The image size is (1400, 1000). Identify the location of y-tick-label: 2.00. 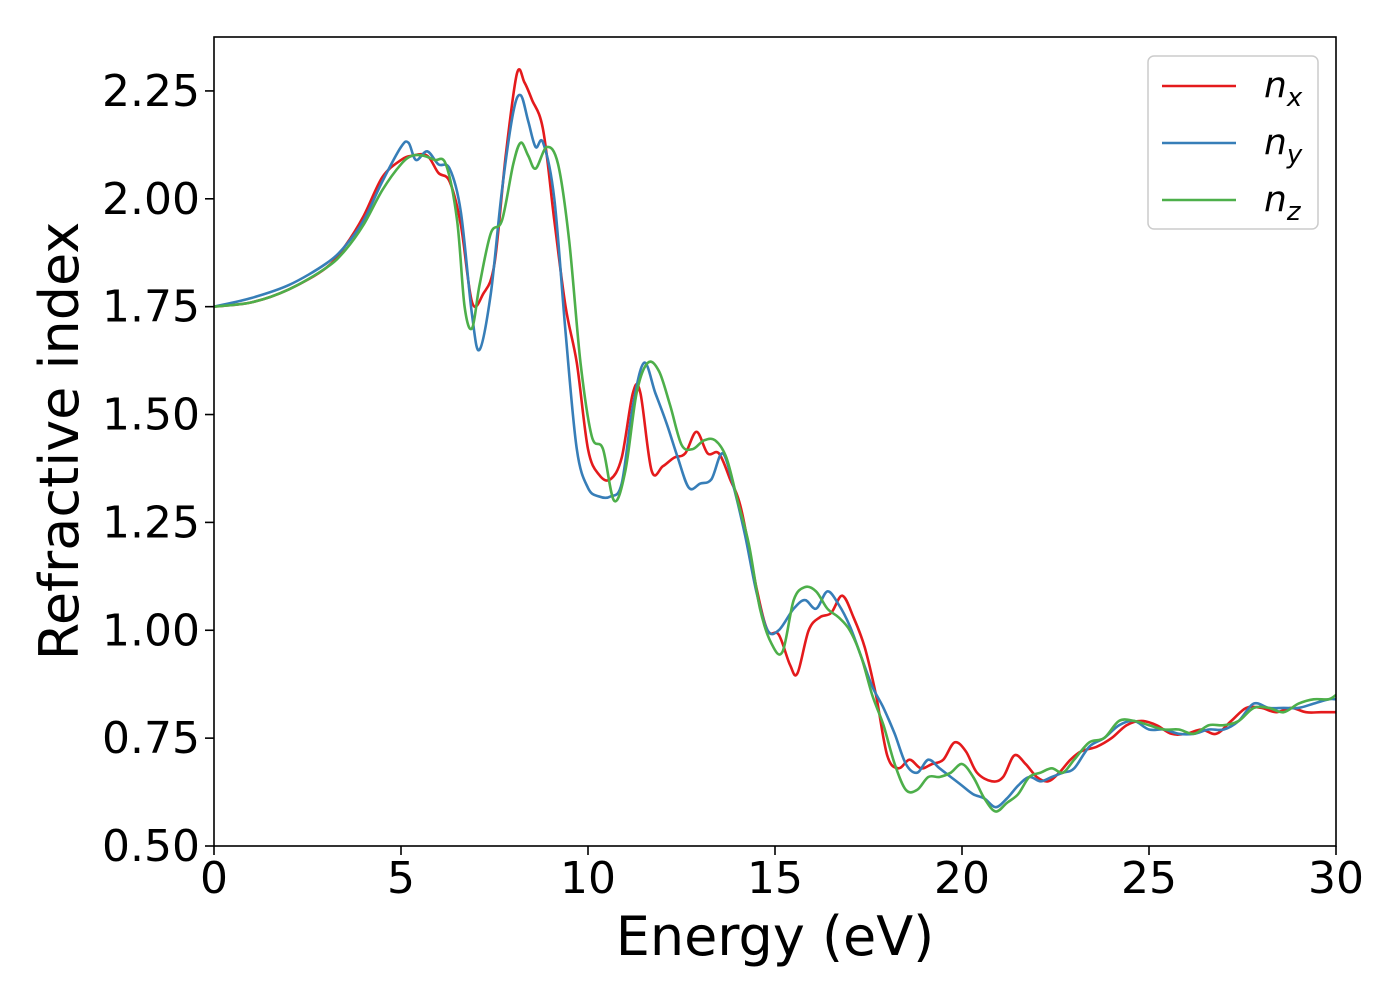
(151, 199).